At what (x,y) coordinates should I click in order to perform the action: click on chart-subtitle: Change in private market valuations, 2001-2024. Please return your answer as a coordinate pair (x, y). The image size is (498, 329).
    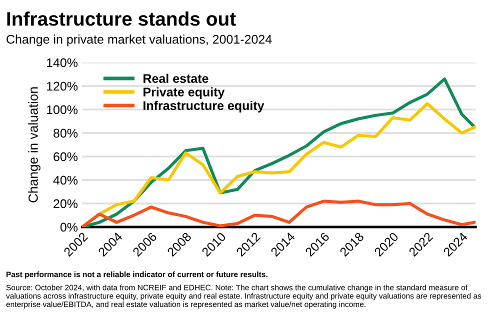
    Looking at the image, I should click on (139, 40).